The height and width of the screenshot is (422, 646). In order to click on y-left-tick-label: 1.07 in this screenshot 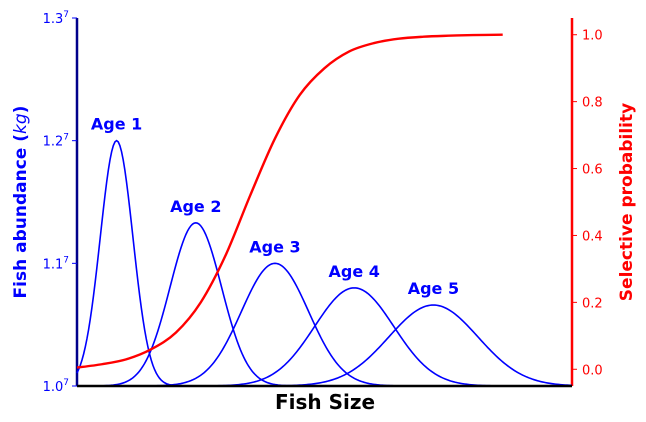, I will do `click(56, 386)`.